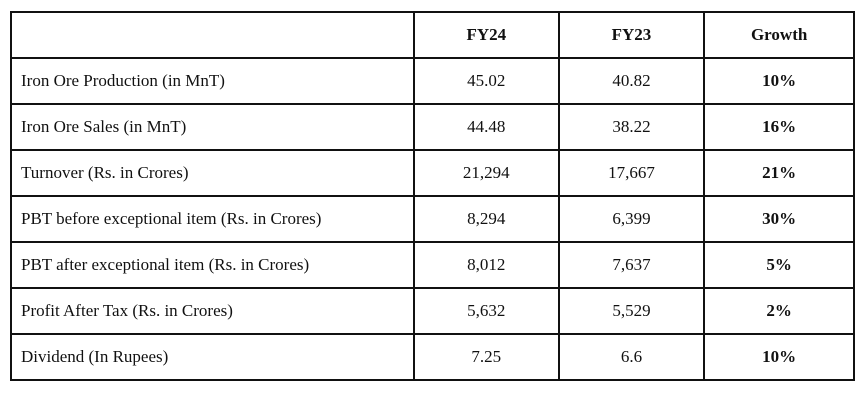 The height and width of the screenshot is (404, 864). What do you see at coordinates (631, 265) in the screenshot?
I see `value-cell: 7,637` at bounding box center [631, 265].